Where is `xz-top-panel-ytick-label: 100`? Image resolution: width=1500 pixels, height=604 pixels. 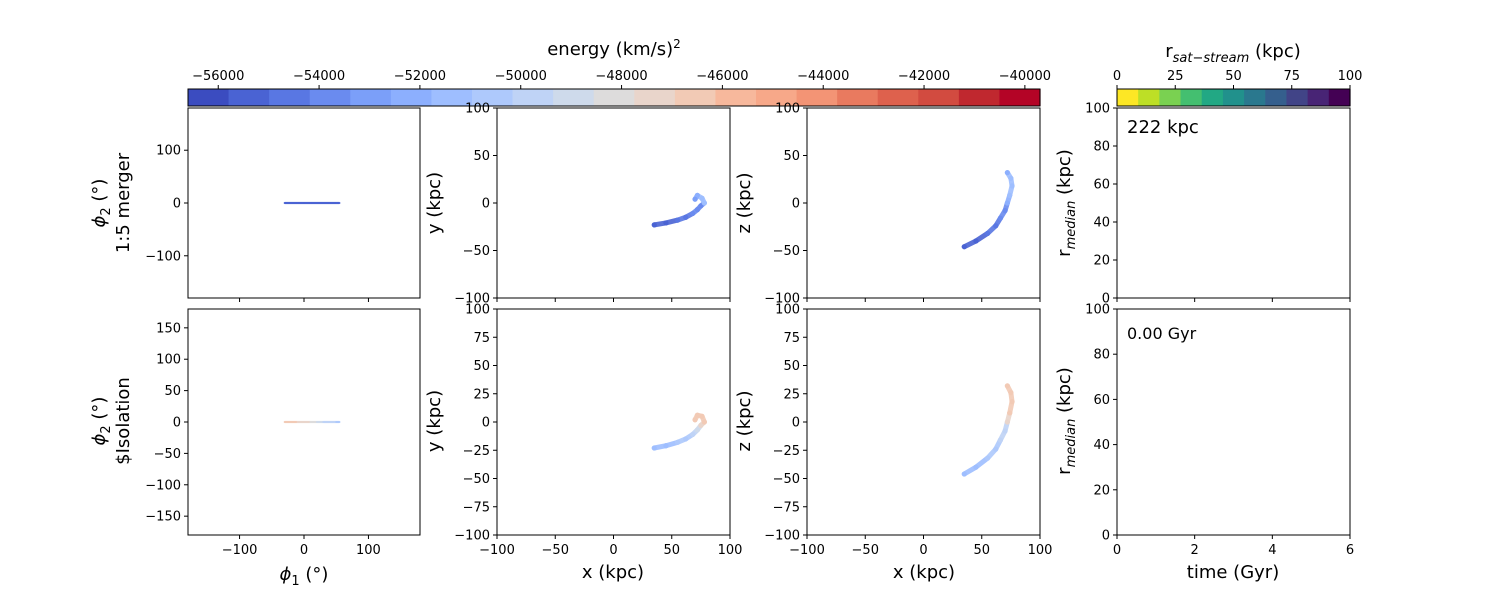
xz-top-panel-ytick-label: 100 is located at coordinates (787, 109).